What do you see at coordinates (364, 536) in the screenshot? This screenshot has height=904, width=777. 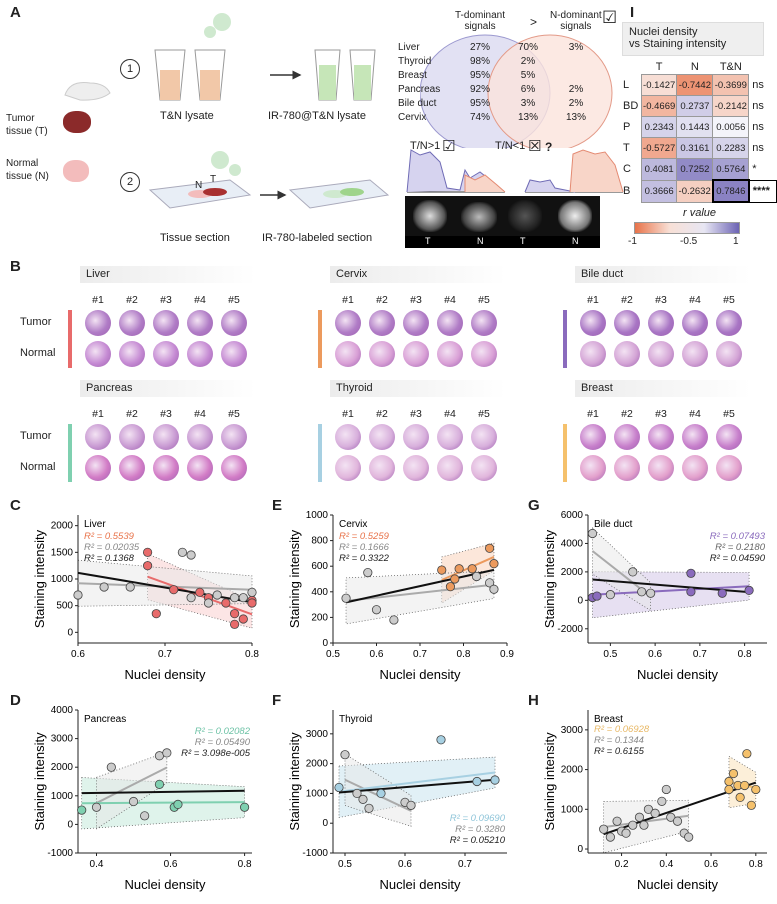 I see `r-squared-label: R² = 0.5259` at bounding box center [364, 536].